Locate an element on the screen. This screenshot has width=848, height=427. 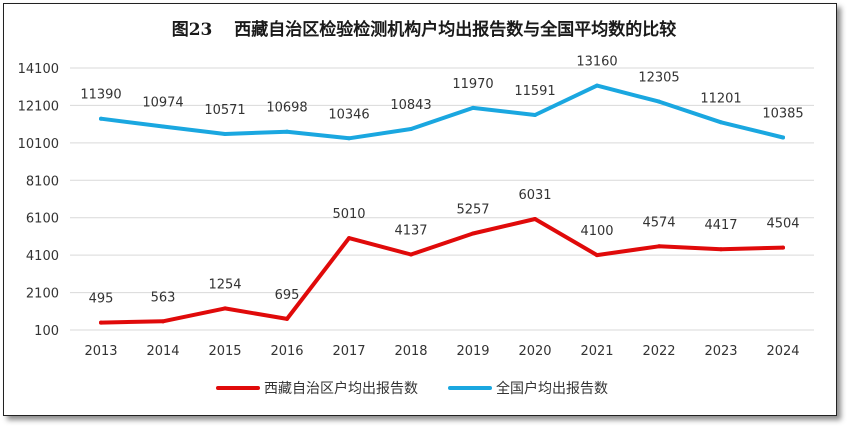
x-tick-label: 2017 is located at coordinates (348, 351).